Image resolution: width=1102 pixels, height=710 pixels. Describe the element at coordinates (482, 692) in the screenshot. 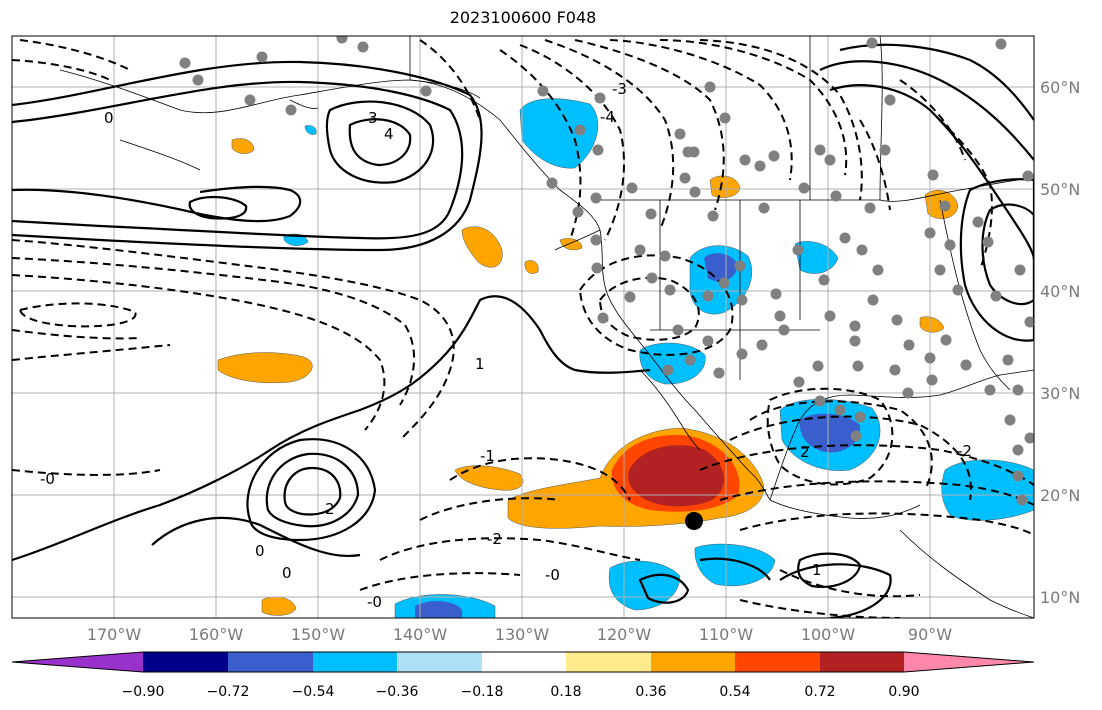

I see `colorbar-tick-label: −0.18` at that location.